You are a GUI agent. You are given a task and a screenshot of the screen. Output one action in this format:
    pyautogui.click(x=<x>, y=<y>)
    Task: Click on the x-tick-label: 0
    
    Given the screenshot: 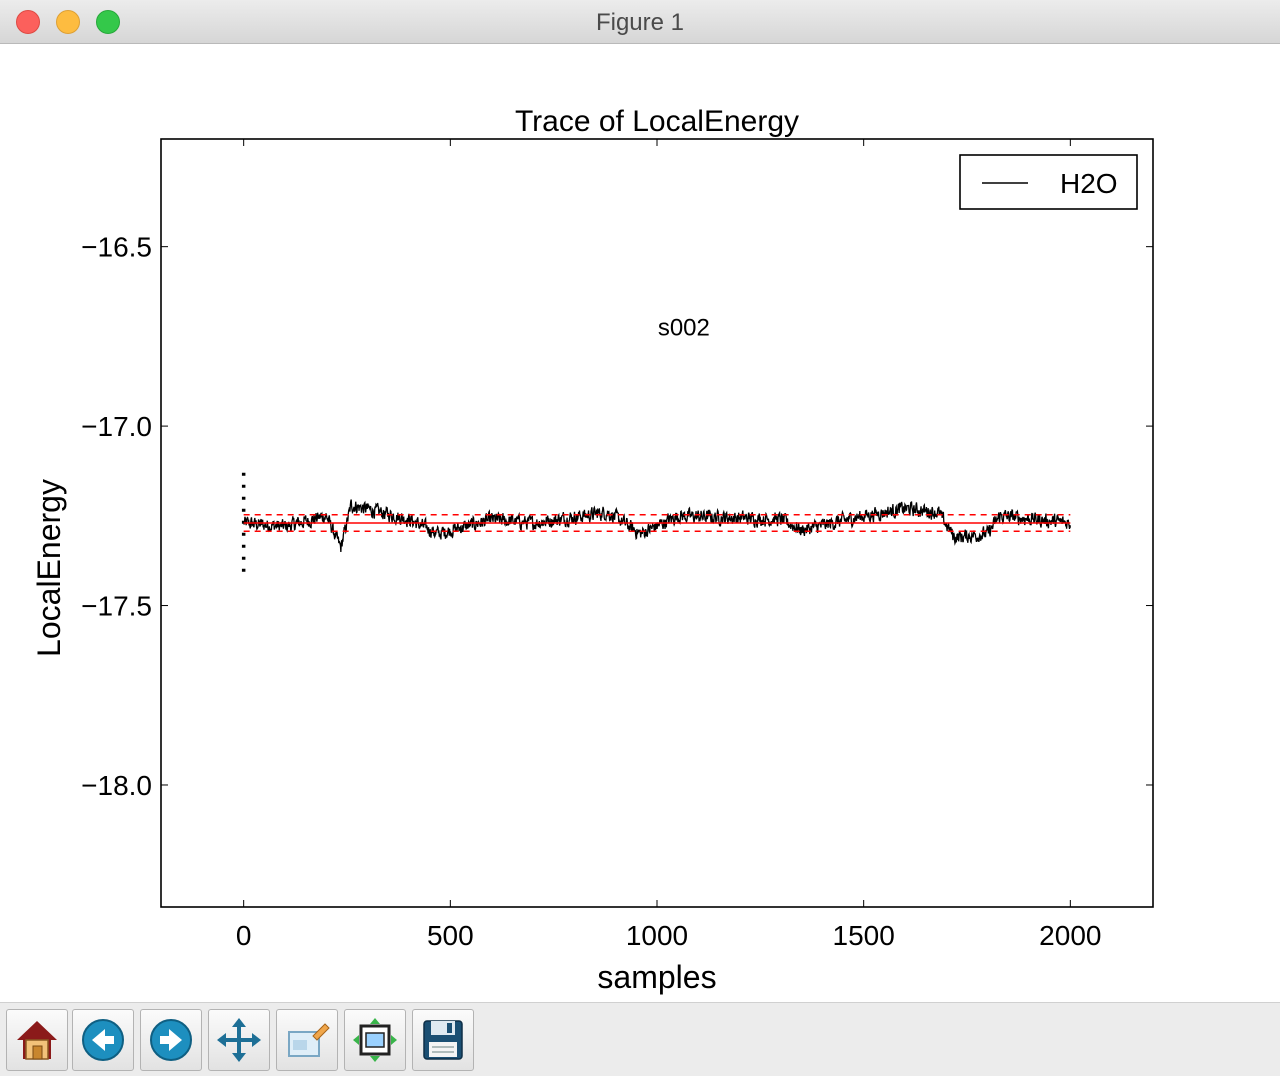 What is the action you would take?
    pyautogui.click(x=244, y=935)
    